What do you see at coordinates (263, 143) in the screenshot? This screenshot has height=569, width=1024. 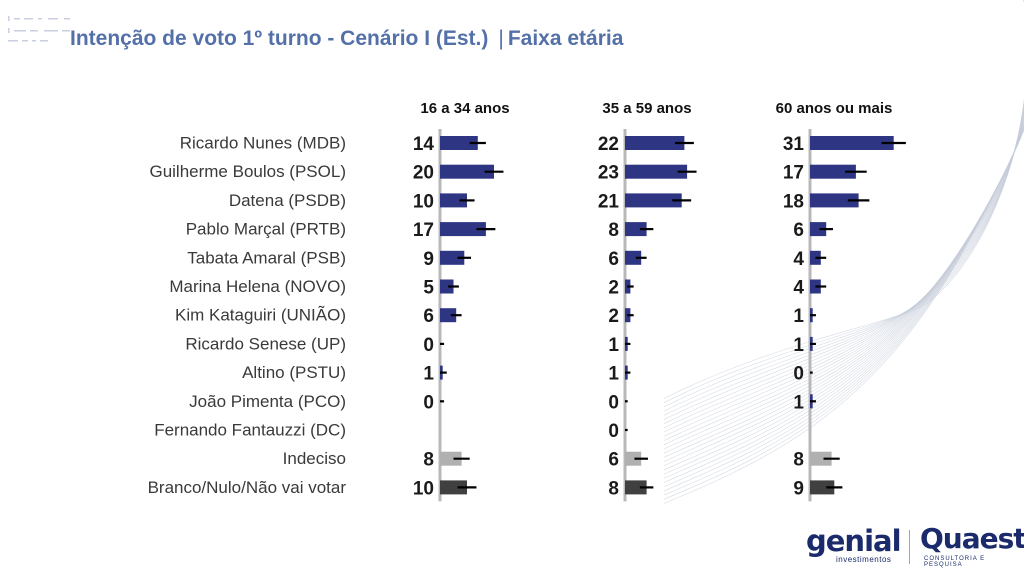 I see `category-label: Ricardo Nunes (MDB)` at bounding box center [263, 143].